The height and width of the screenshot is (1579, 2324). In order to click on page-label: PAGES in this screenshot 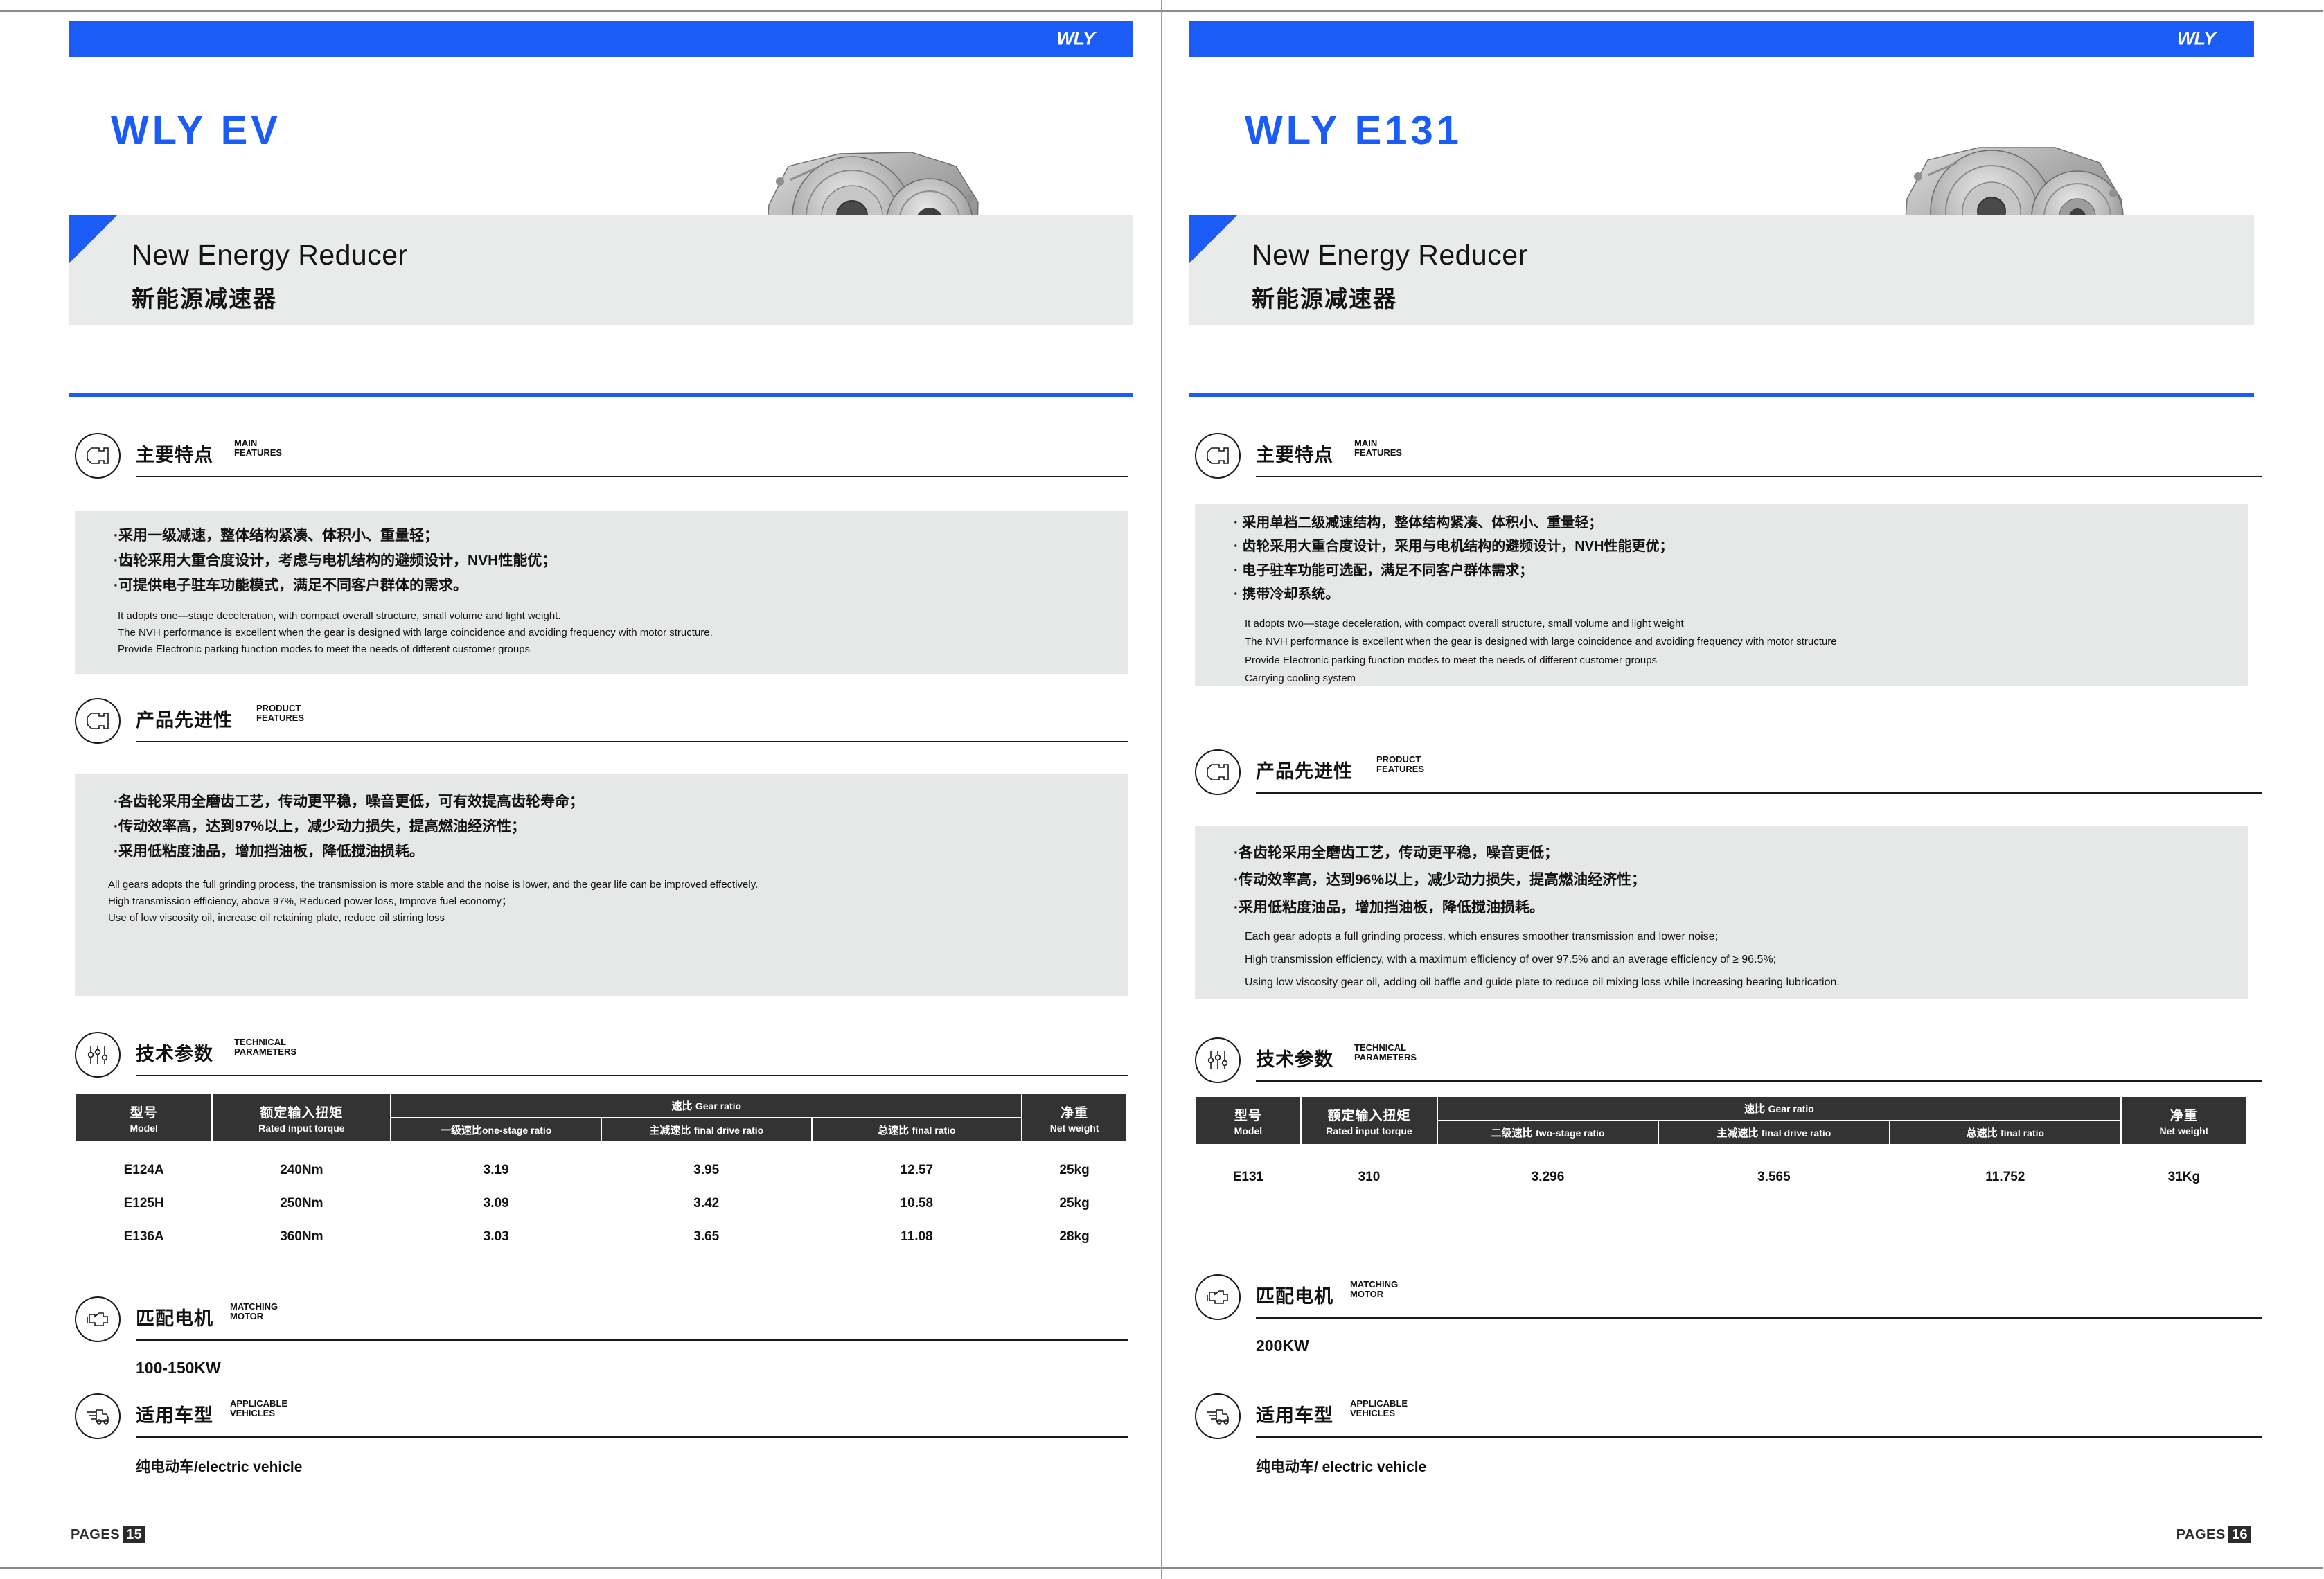, I will do `click(2201, 1535)`.